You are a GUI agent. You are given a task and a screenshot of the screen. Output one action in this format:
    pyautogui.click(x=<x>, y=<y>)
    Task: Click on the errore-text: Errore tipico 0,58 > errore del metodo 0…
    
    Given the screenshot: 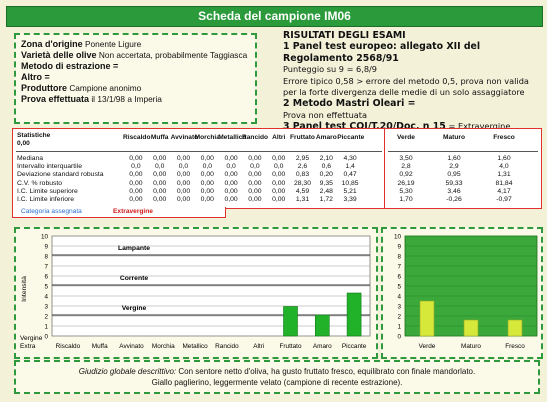 What is the action you would take?
    pyautogui.click(x=406, y=86)
    